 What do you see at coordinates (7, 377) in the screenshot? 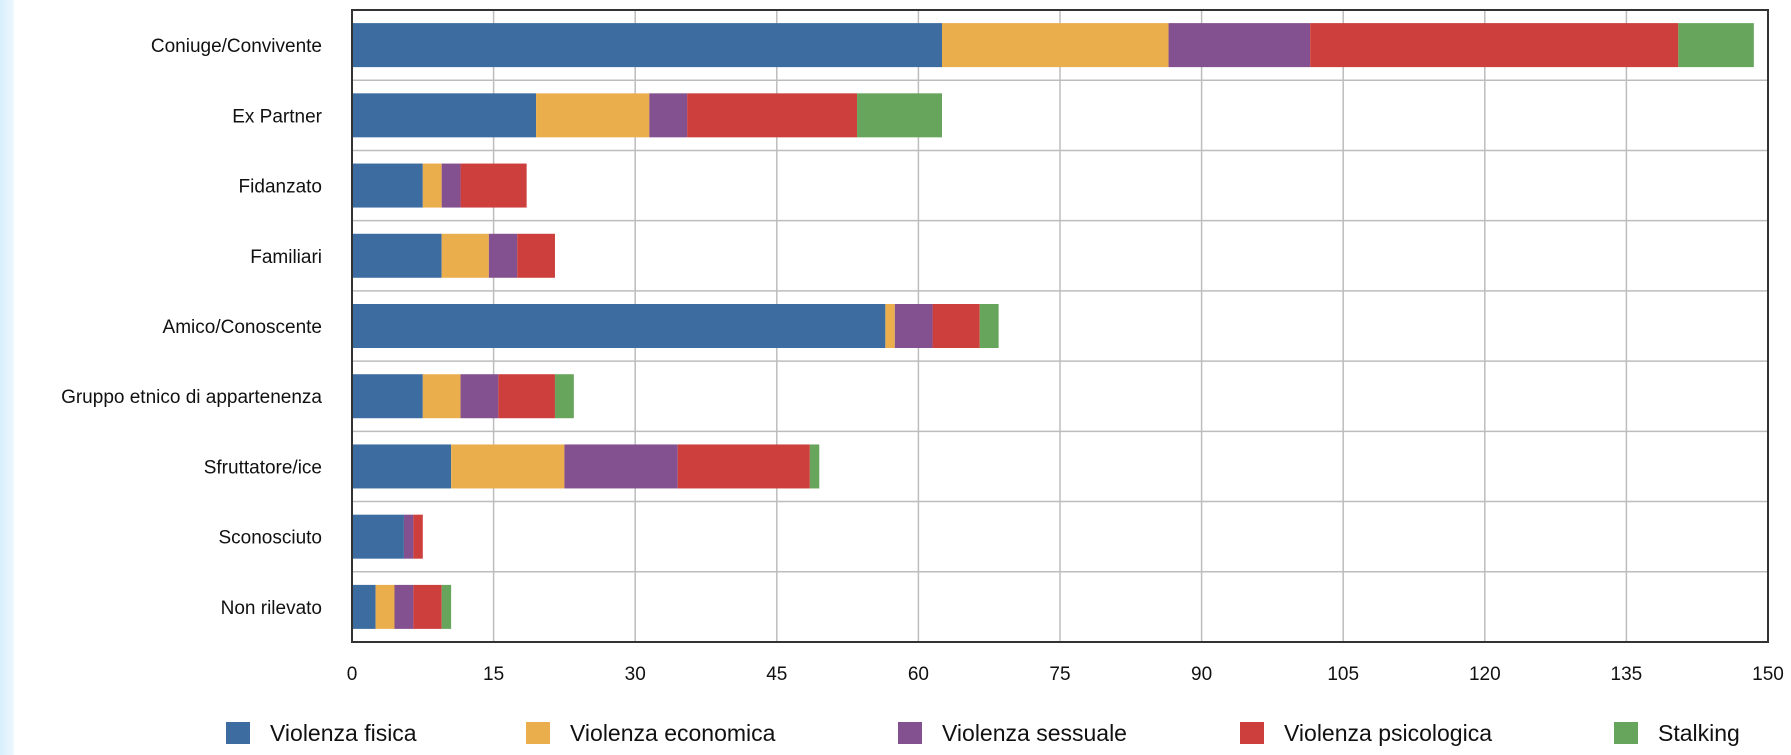
I see `left-edge-decoration` at bounding box center [7, 377].